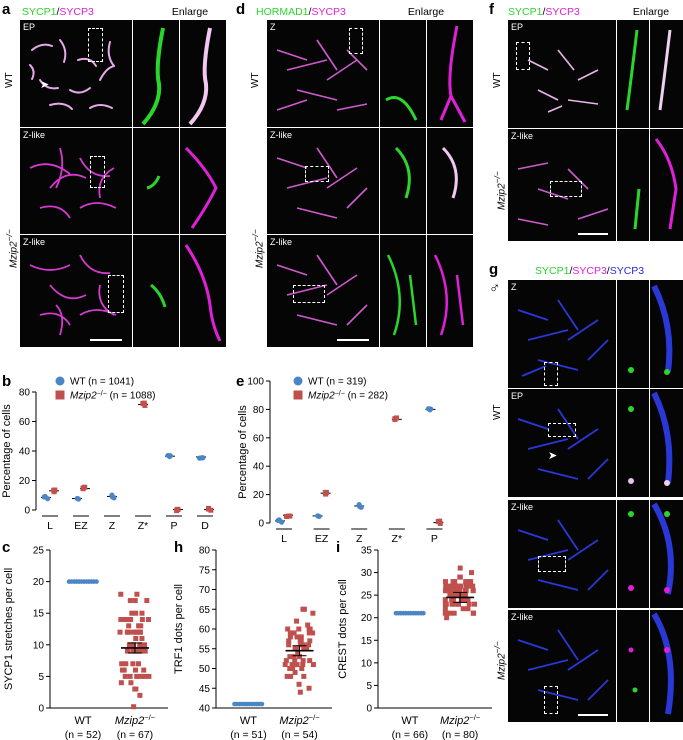 This screenshot has height=740, width=683. Describe the element at coordinates (205, 551) in the screenshot. I see `y-tick-label: 80` at that location.